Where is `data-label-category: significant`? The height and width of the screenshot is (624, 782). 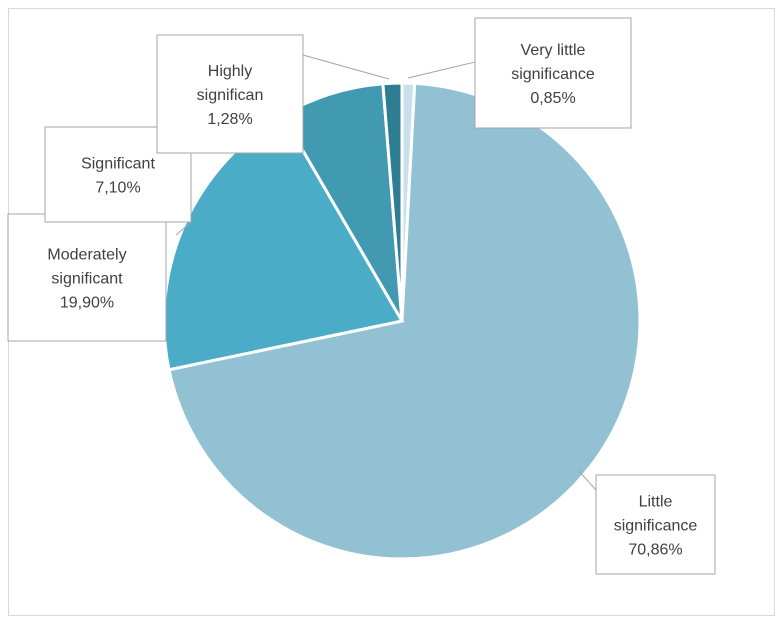 data-label-category: significant is located at coordinates (87, 279).